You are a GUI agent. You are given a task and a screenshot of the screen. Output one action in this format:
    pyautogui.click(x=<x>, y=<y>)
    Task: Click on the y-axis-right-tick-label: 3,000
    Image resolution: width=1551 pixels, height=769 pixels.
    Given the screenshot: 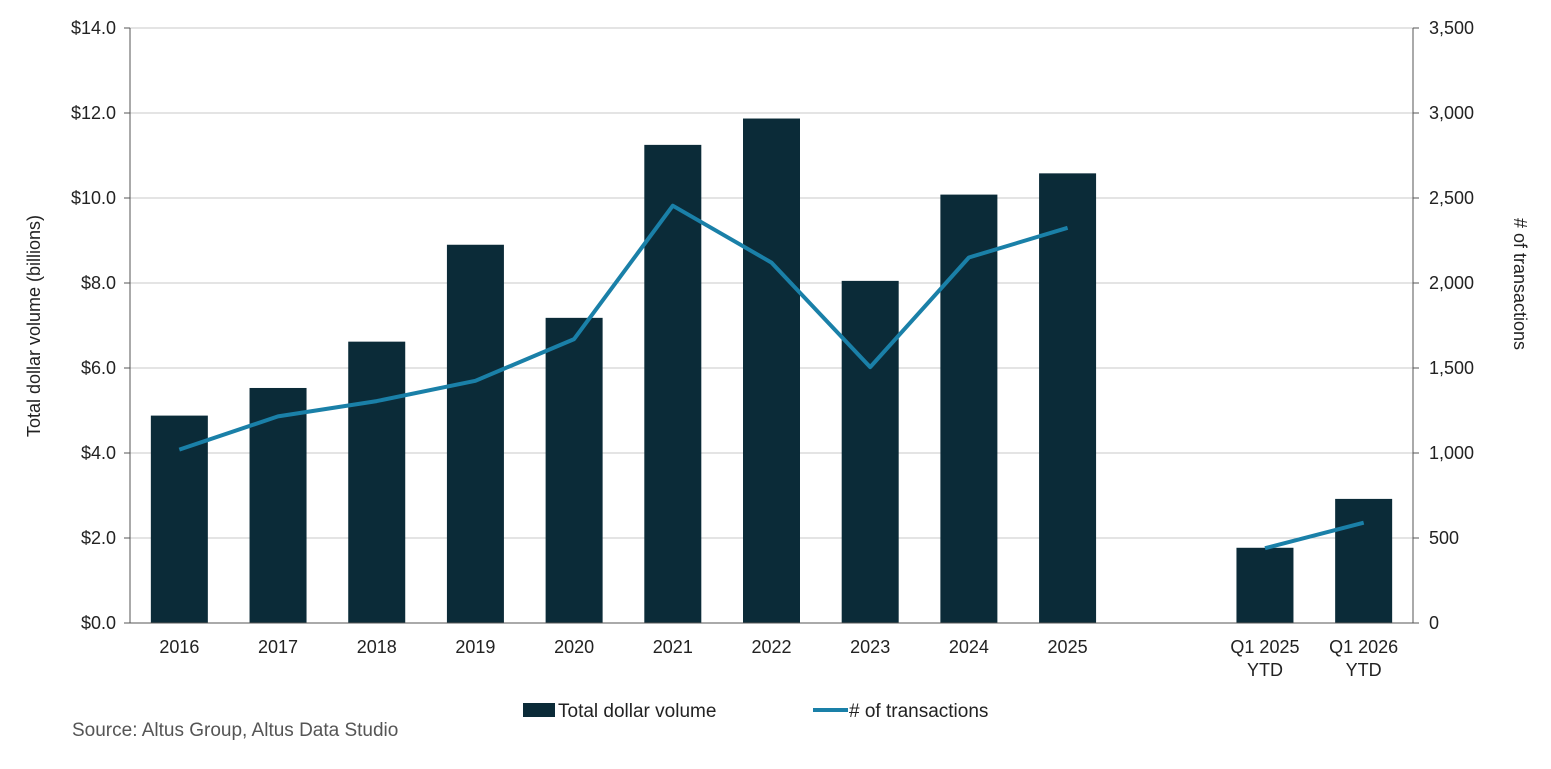 What is the action you would take?
    pyautogui.click(x=1451, y=113)
    